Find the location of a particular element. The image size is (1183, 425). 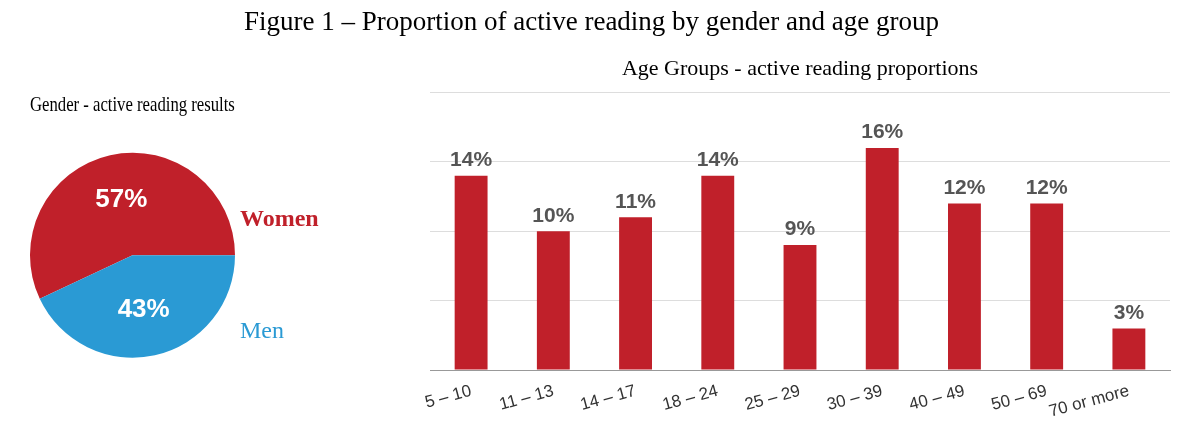

data-label: 9% is located at coordinates (800, 228).